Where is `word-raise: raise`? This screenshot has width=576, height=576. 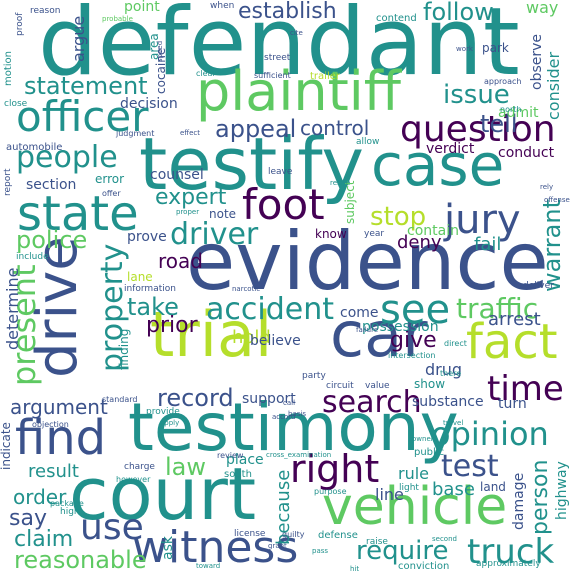
word-raise: raise is located at coordinates (377, 542).